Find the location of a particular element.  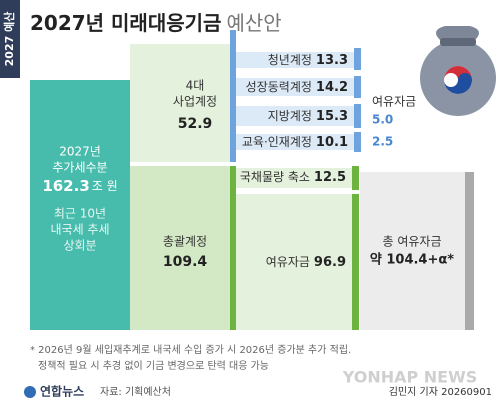

item-label: 성장동력계정 is located at coordinates (279, 87).